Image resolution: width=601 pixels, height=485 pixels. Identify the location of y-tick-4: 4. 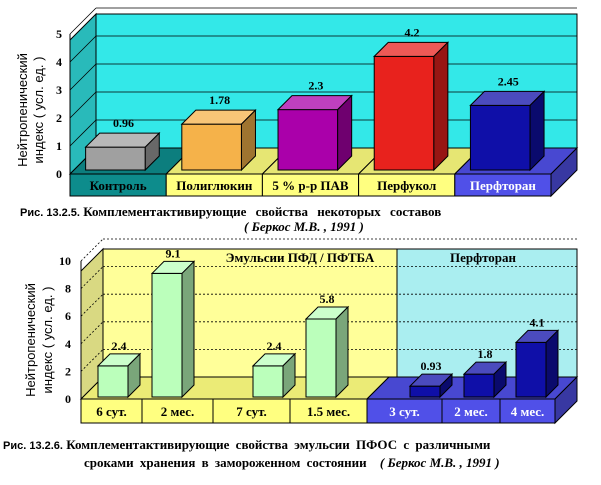
(59, 62).